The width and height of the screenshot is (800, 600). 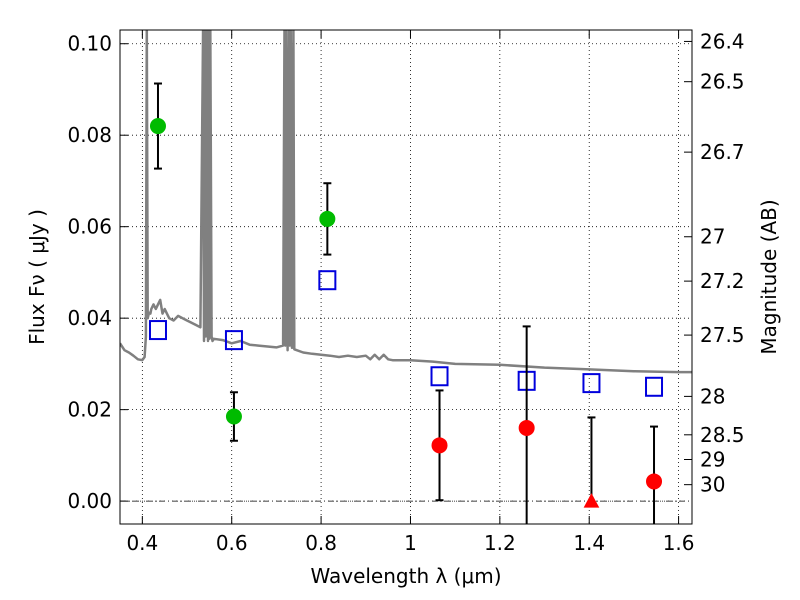 What do you see at coordinates (89, 135) in the screenshot?
I see `y-tick-label: 0.08` at bounding box center [89, 135].